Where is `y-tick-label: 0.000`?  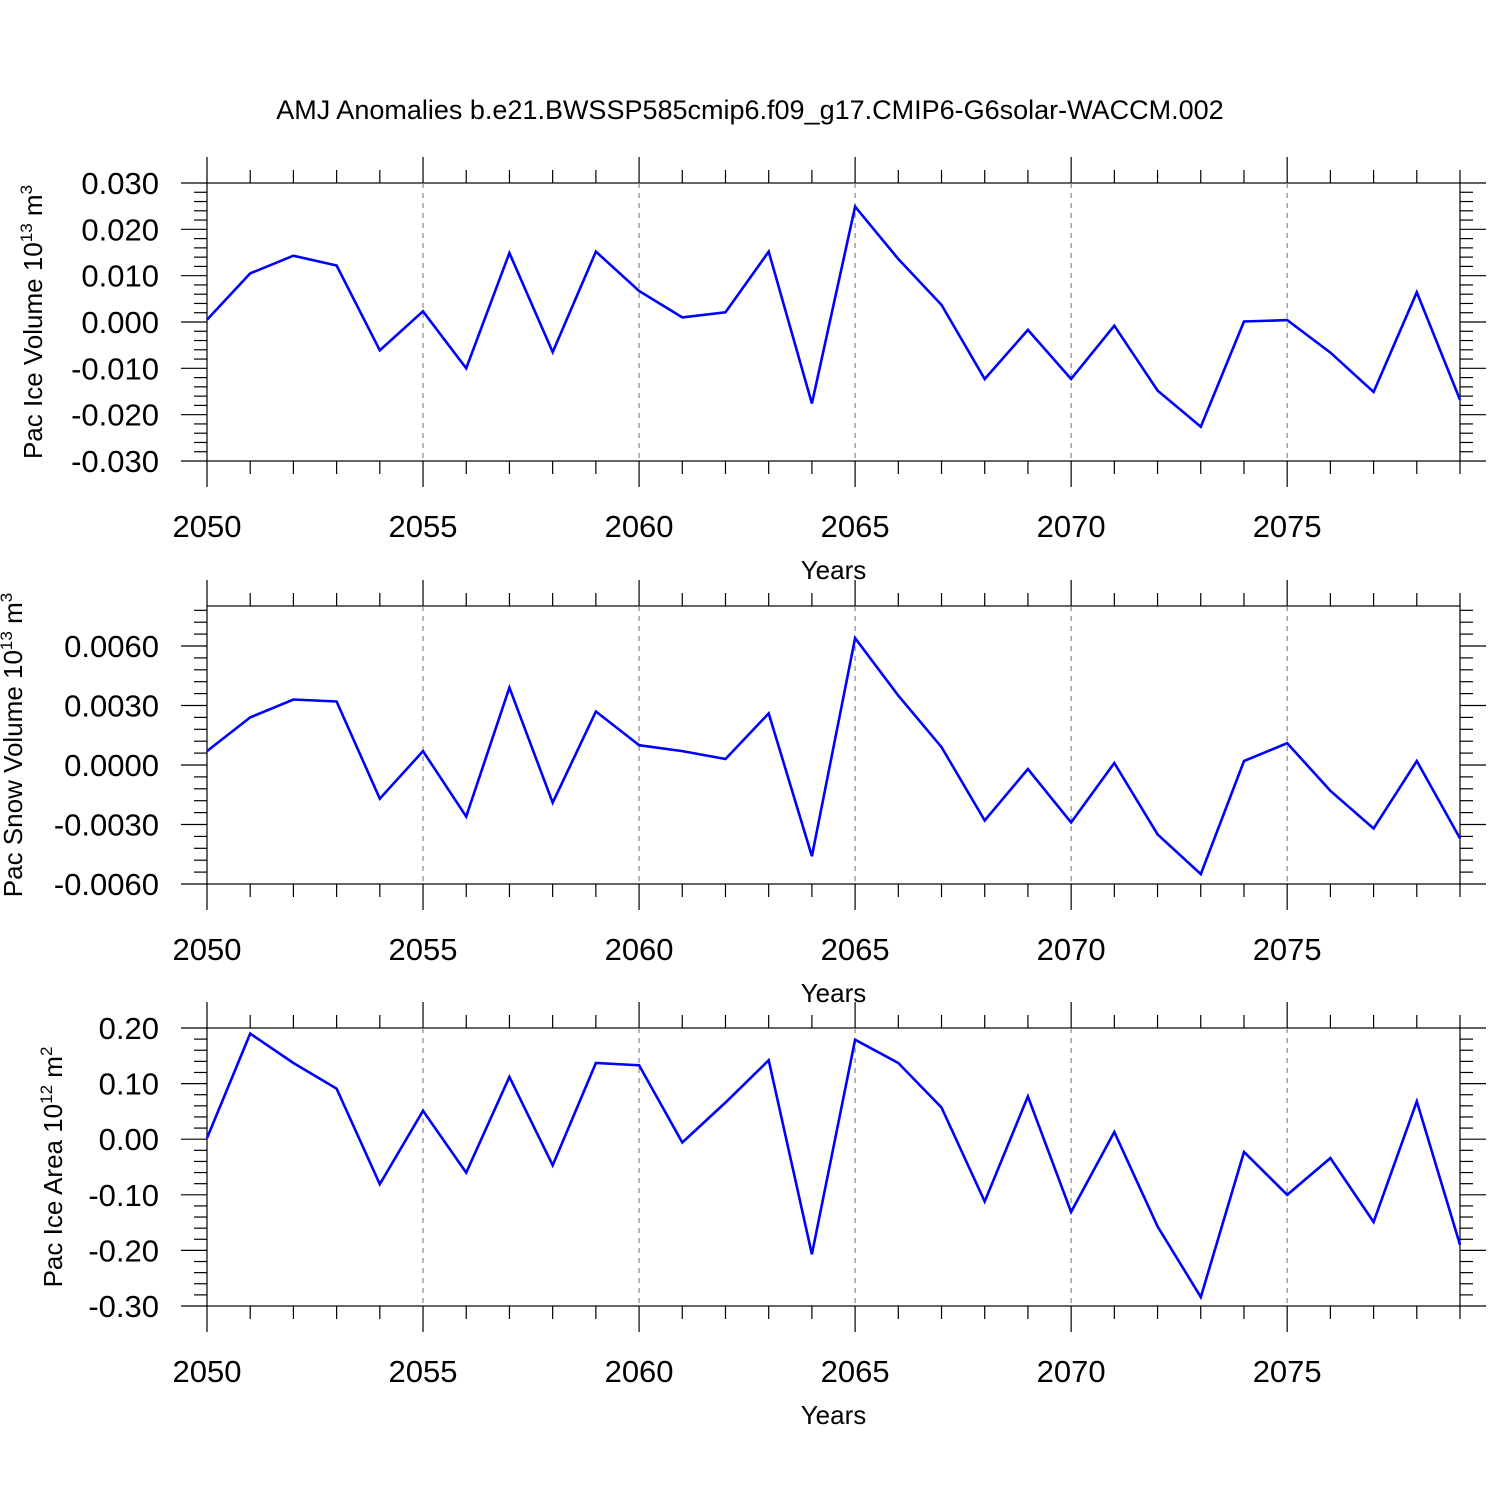
y-tick-label: 0.000 is located at coordinates (120, 322).